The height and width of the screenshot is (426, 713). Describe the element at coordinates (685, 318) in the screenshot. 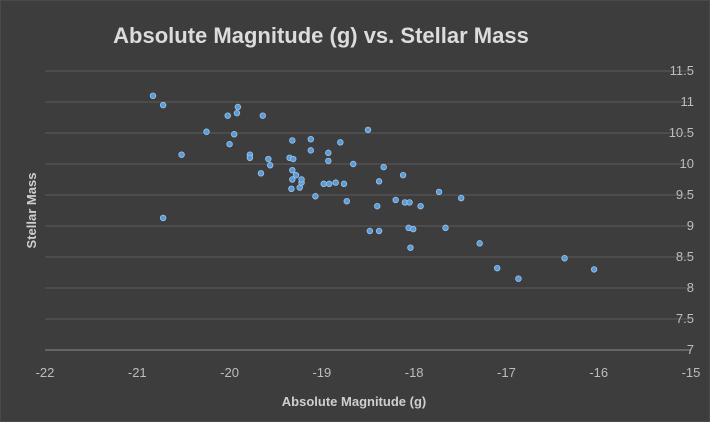

I see `y-tick-label: 7.5` at that location.